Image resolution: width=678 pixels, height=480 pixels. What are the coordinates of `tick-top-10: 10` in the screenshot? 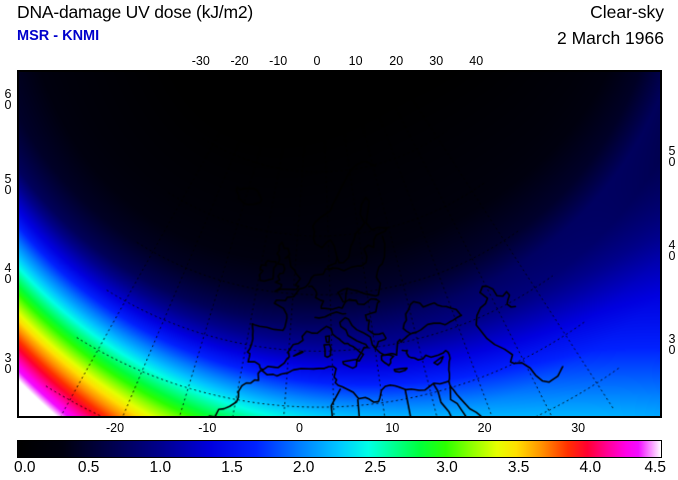 It's located at (355, 61).